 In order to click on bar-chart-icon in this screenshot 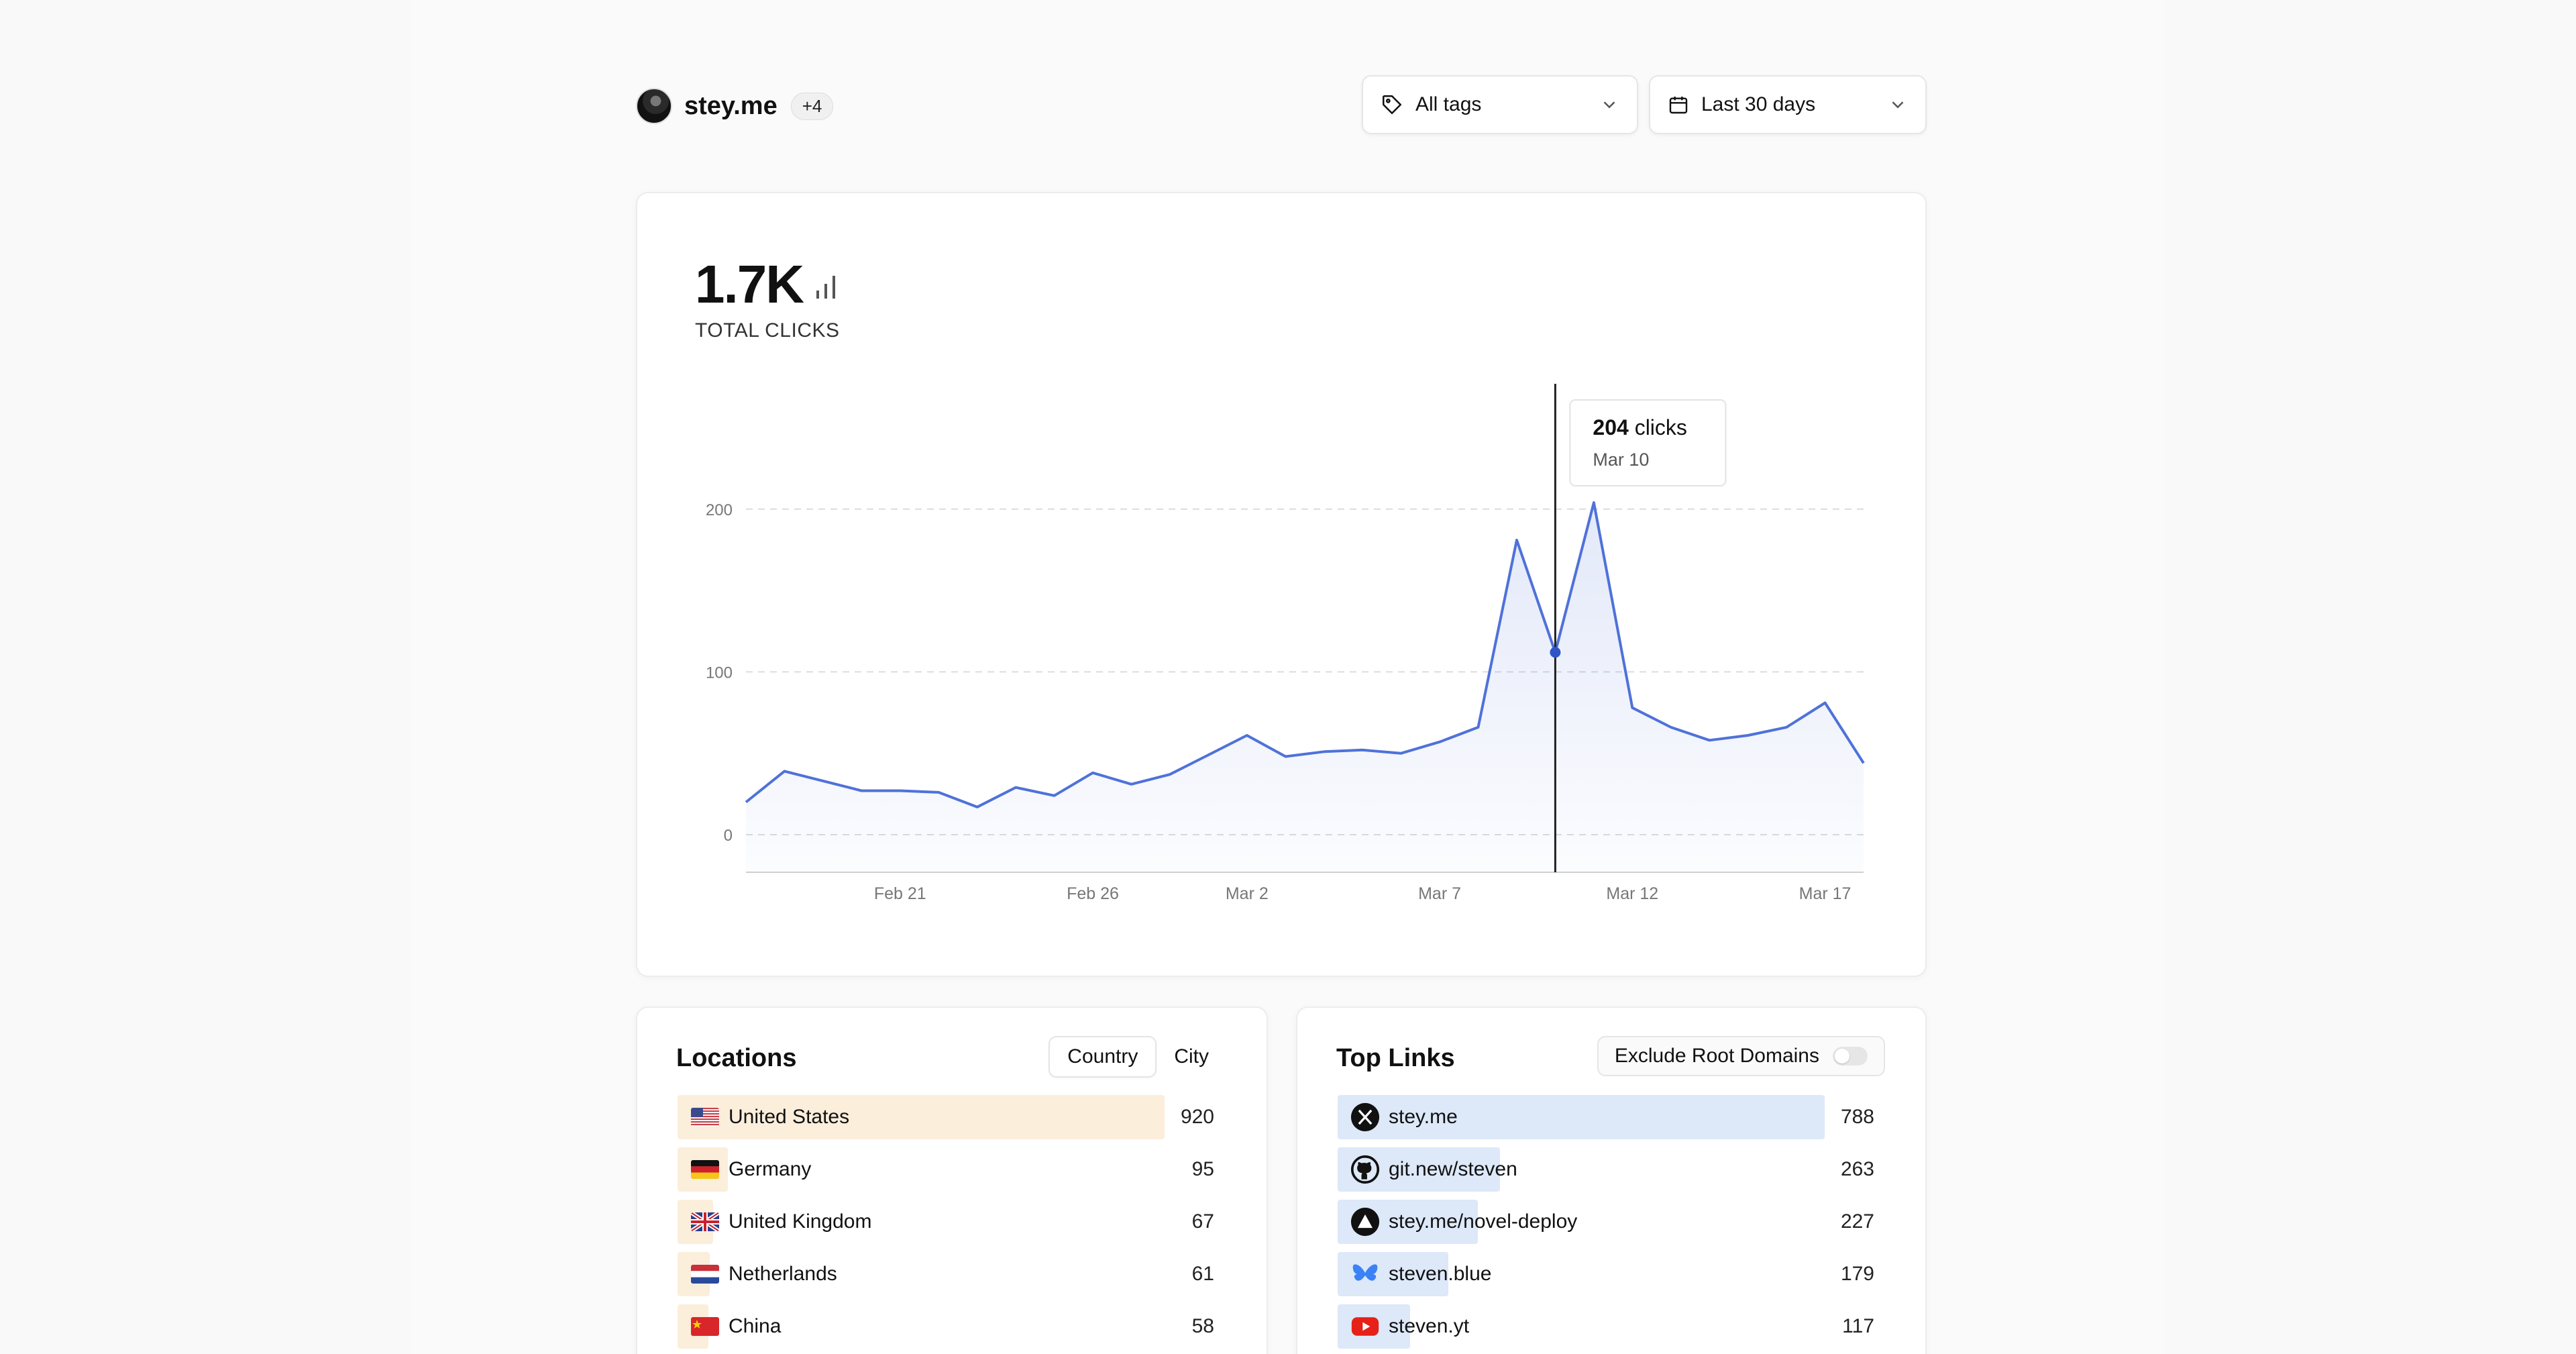, I will do `click(826, 287)`.